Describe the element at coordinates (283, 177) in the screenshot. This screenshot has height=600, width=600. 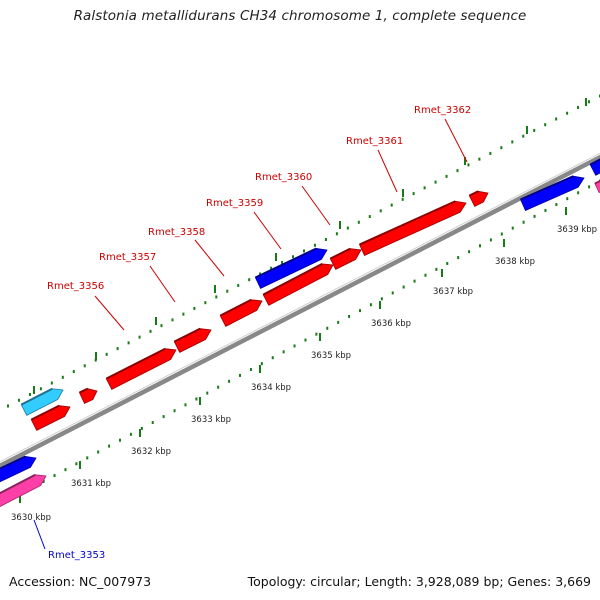
I see `gene-label: Rmet_3360` at that location.